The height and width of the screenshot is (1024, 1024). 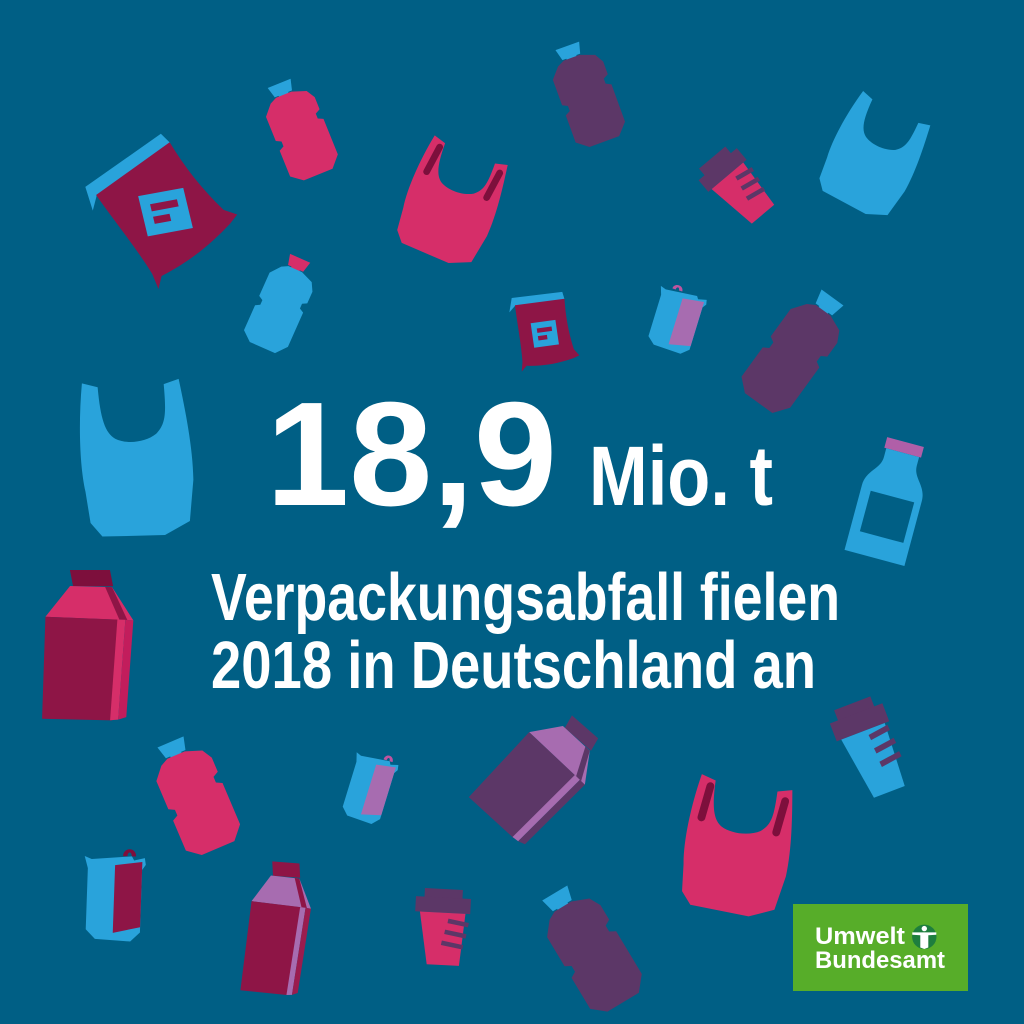 I want to click on svg-text: Verpackungsabfall fielen, so click(x=525, y=597).